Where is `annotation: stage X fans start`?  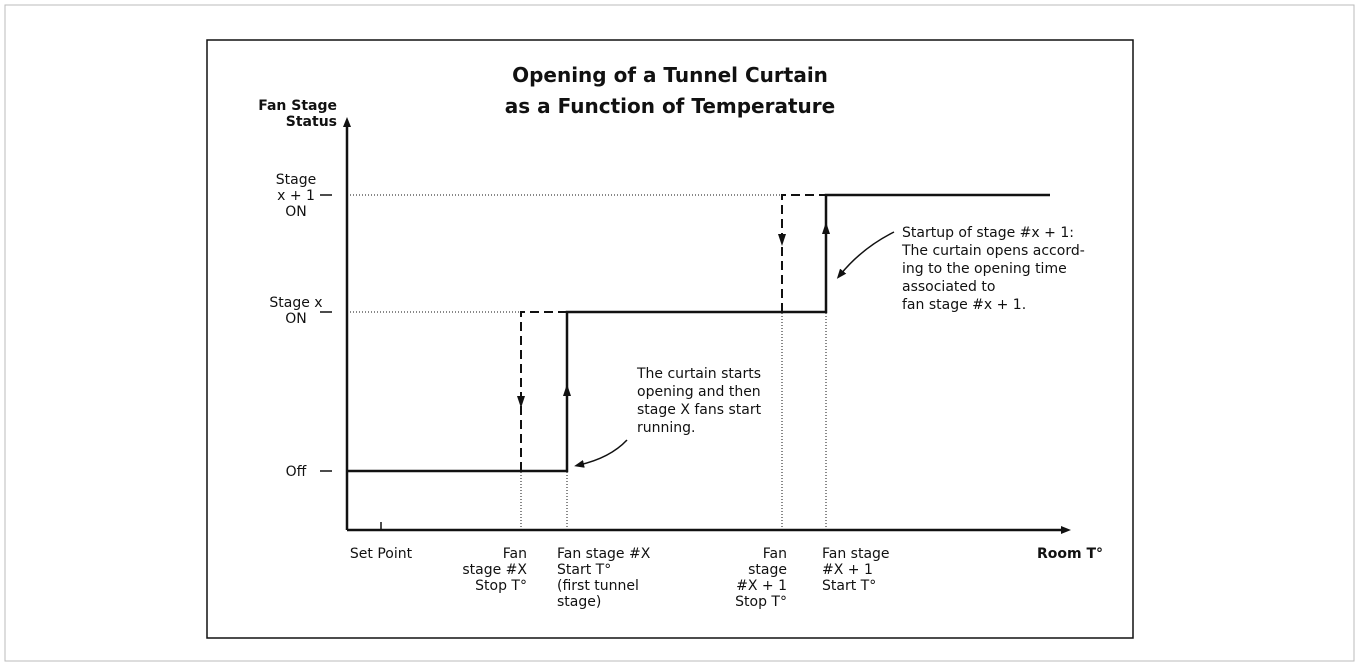 annotation: stage X fans start is located at coordinates (699, 410).